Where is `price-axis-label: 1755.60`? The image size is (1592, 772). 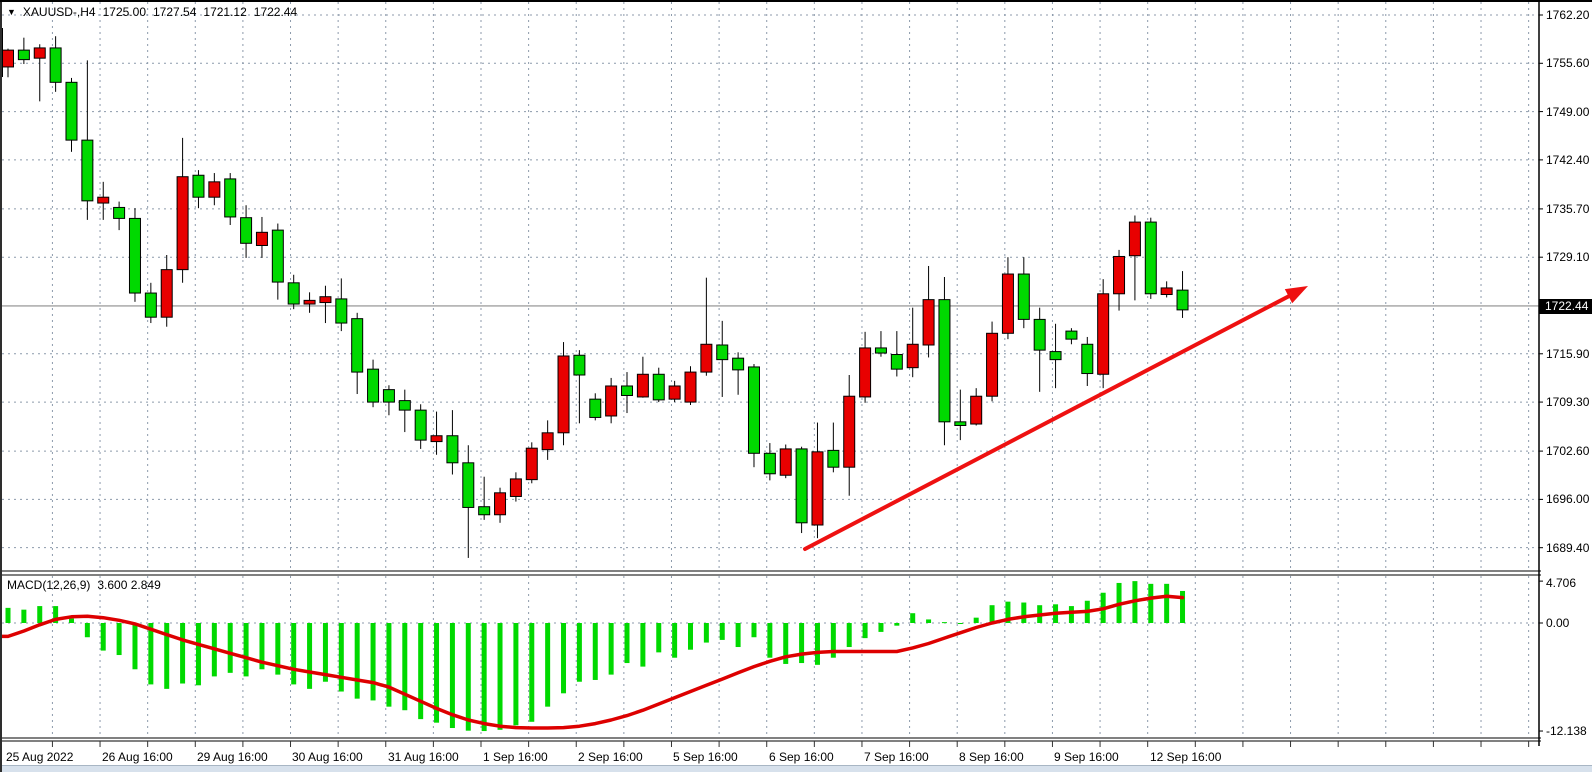 price-axis-label: 1755.60 is located at coordinates (1568, 63).